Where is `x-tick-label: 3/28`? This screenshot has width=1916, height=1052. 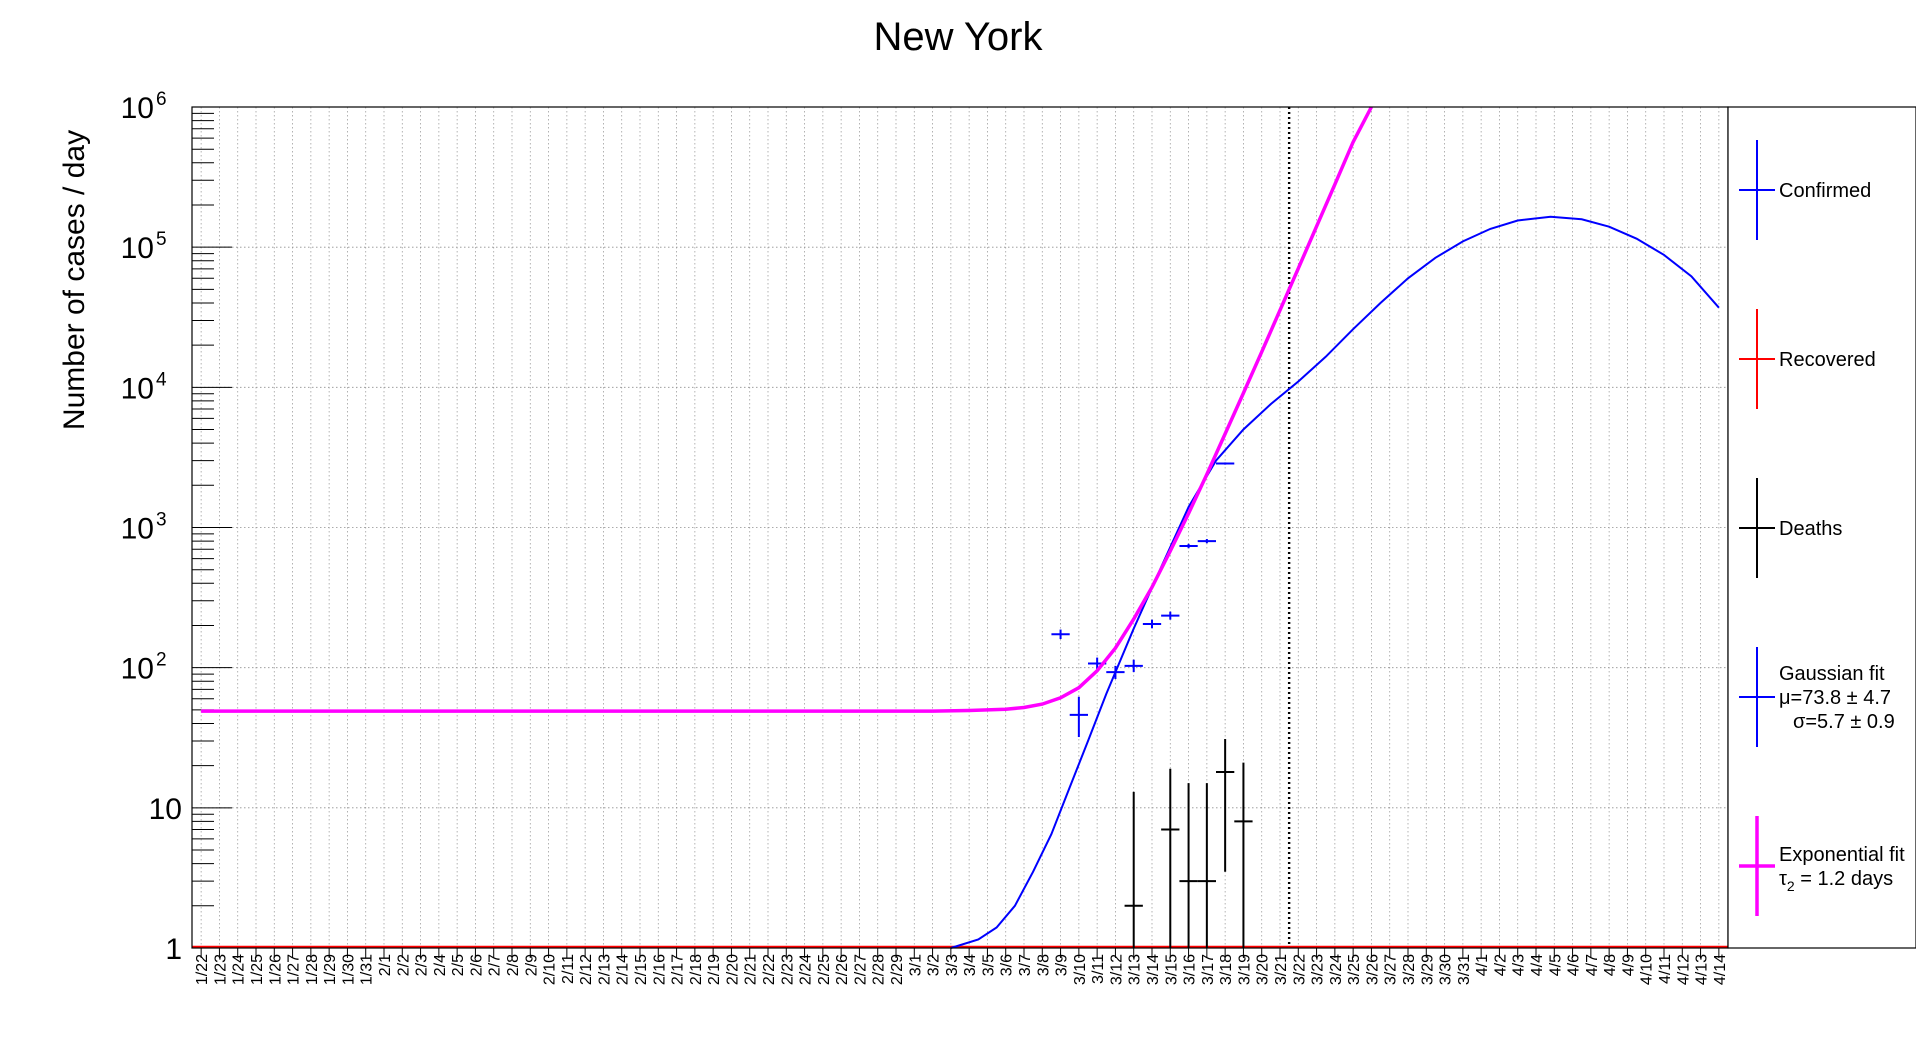
x-tick-label: 3/28 is located at coordinates (1409, 969).